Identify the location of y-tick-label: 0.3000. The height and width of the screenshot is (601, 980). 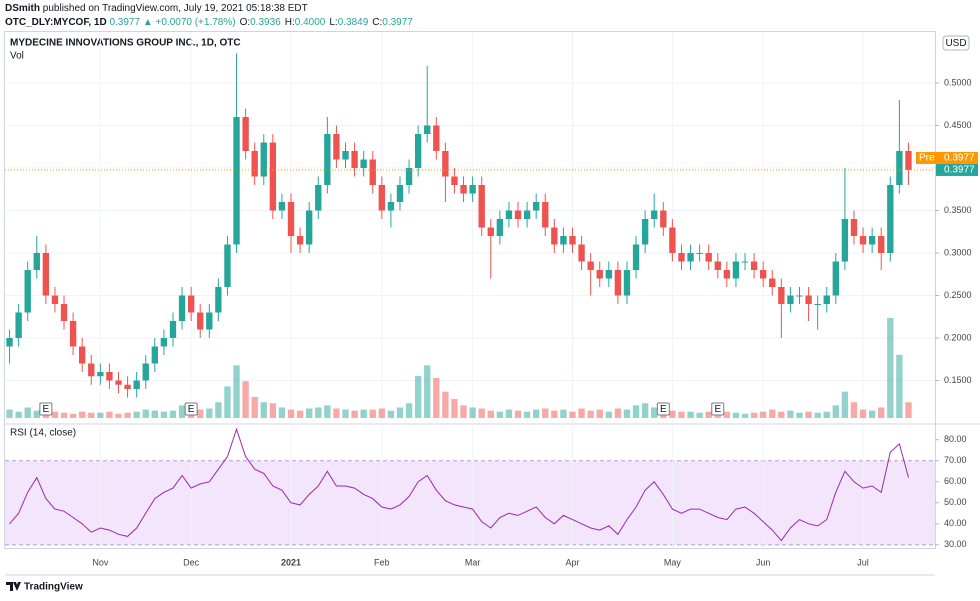
(958, 252).